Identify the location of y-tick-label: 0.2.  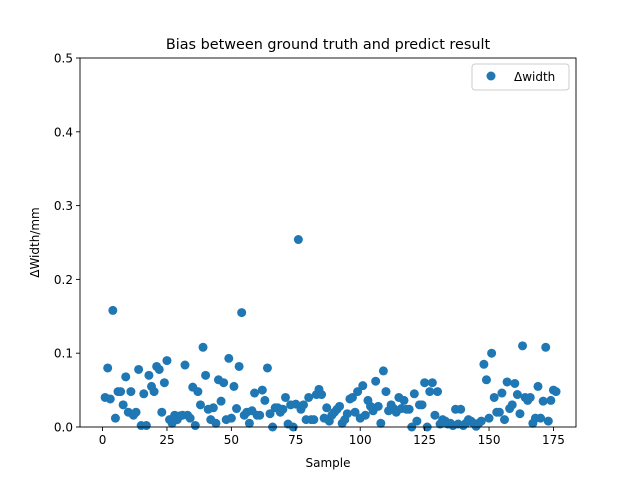
(63, 280).